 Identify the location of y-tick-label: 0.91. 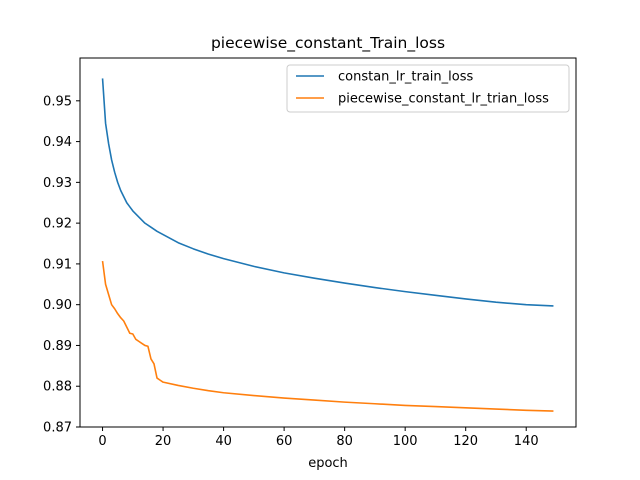
(57, 264).